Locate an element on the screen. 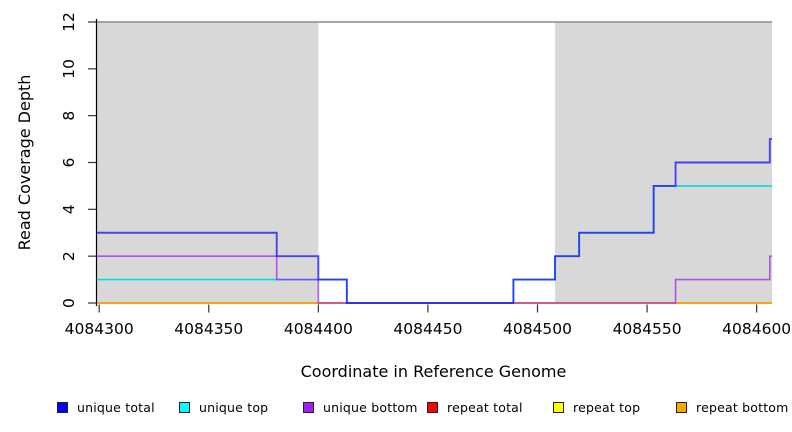 The height and width of the screenshot is (432, 792). x-tick-label: 4084500 is located at coordinates (537, 329).